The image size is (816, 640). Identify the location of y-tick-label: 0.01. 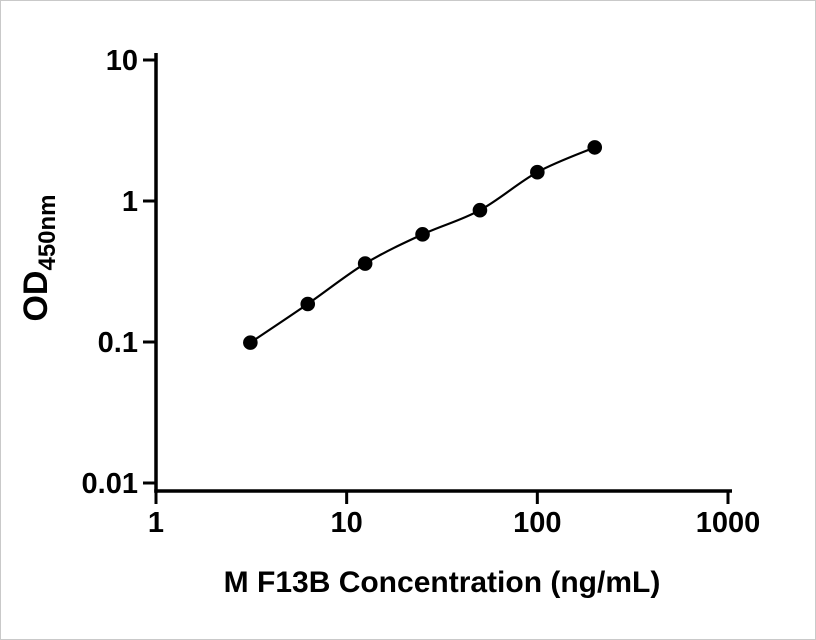
(110, 484).